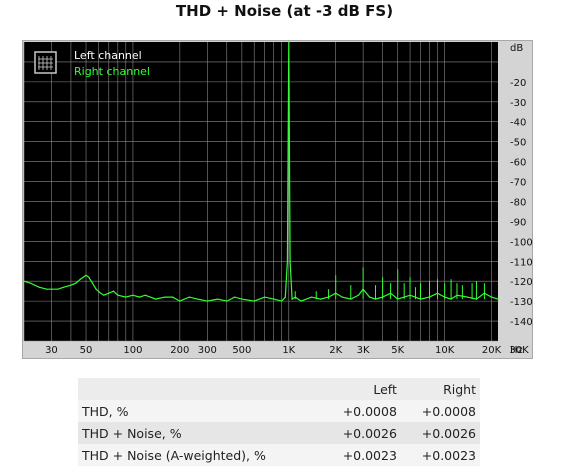 The height and width of the screenshot is (473, 569). Describe the element at coordinates (361, 411) in the screenshot. I see `left-value: +0.0008` at that location.